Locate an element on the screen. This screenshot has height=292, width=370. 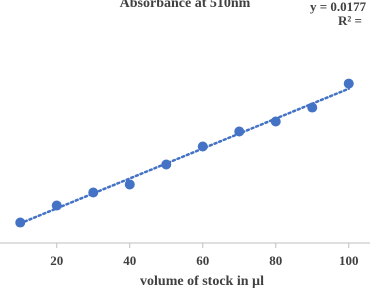
r-squared: R² = is located at coordinates (350, 20).